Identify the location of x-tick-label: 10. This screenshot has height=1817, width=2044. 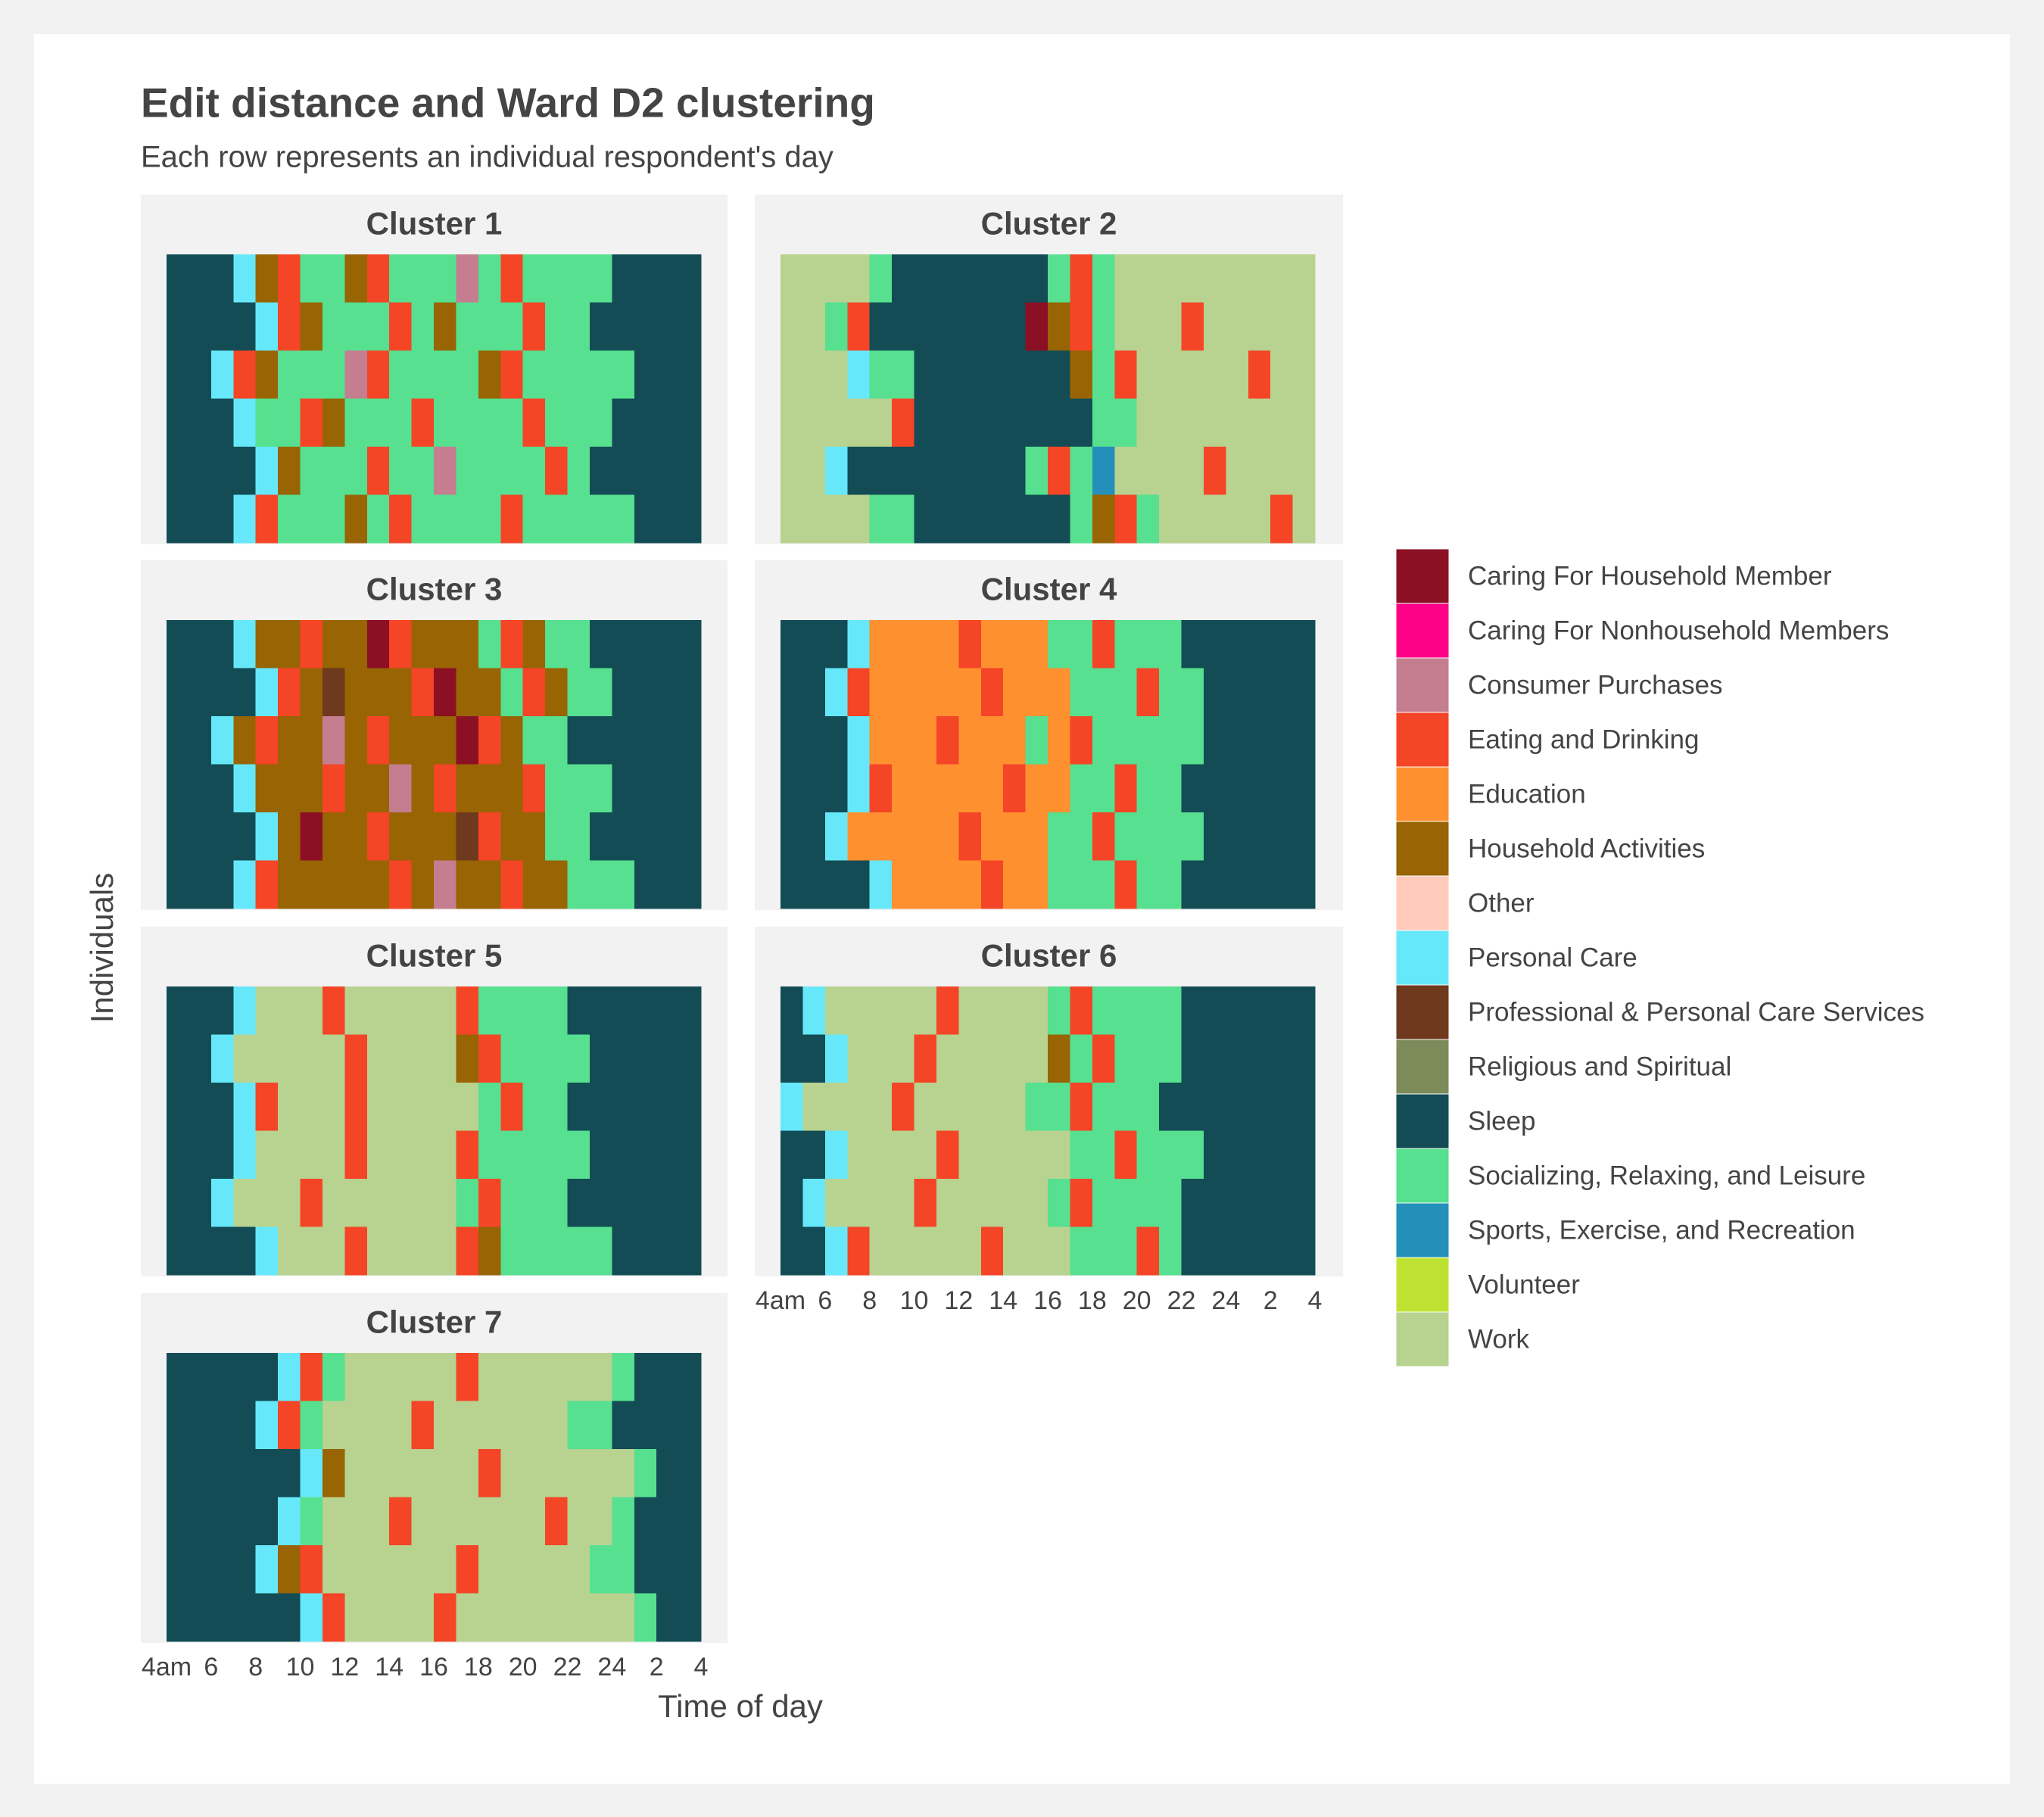
(300, 1667).